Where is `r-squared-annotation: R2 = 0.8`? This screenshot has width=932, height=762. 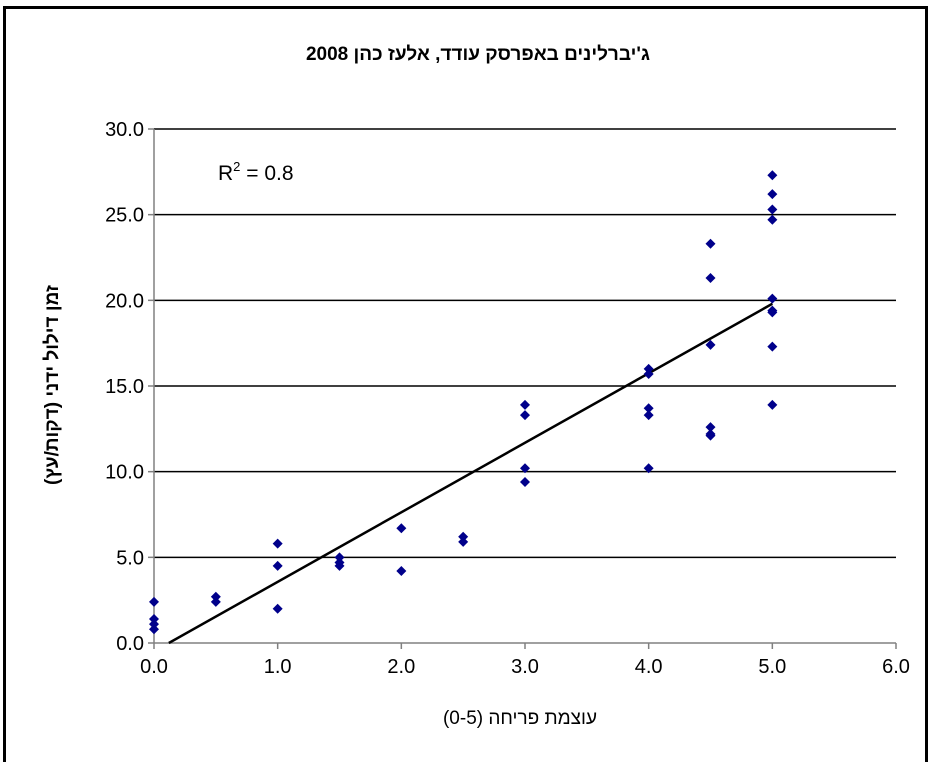 r-squared-annotation: R2 = 0.8 is located at coordinates (256, 172).